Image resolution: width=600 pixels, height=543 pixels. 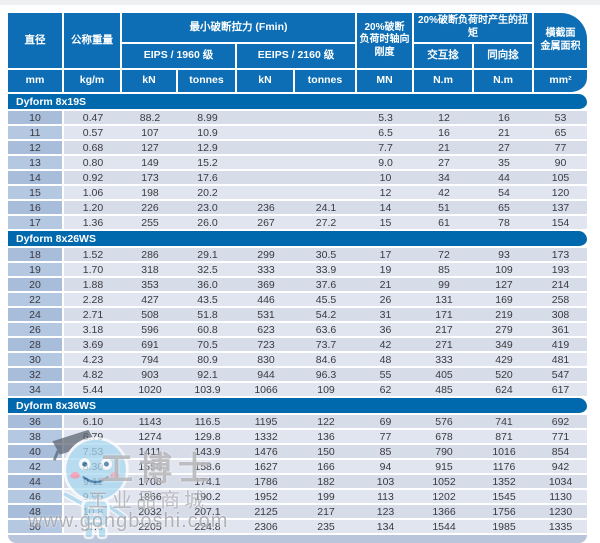 I want to click on value-cell: 830, so click(x=266, y=360).